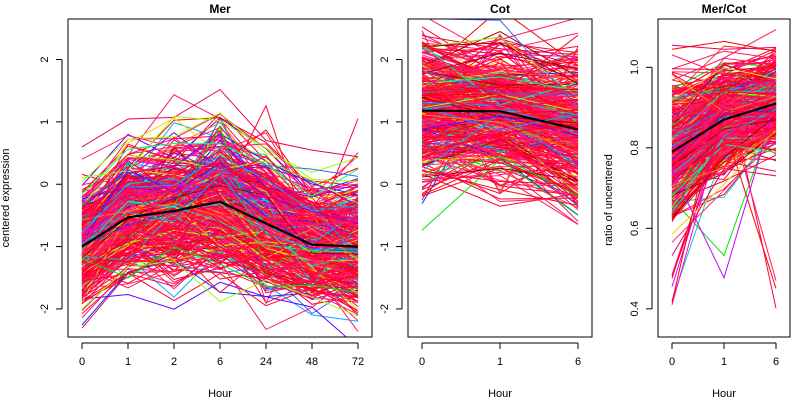 Image resolution: width=800 pixels, height=400 pixels. I want to click on x-axis-label-cot: Hour, so click(500, 394).